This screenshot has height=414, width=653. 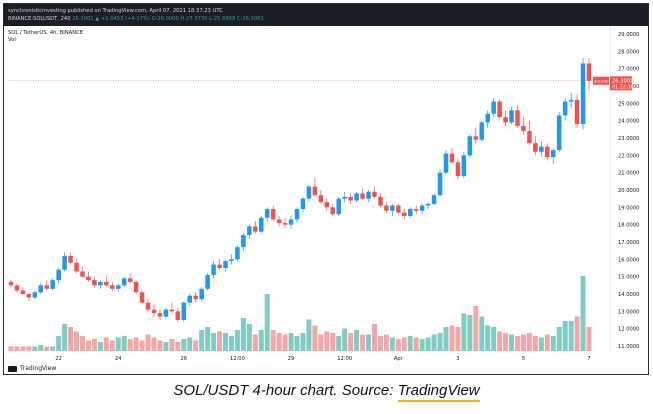 I want to click on caption-source: TradingView, so click(x=438, y=392).